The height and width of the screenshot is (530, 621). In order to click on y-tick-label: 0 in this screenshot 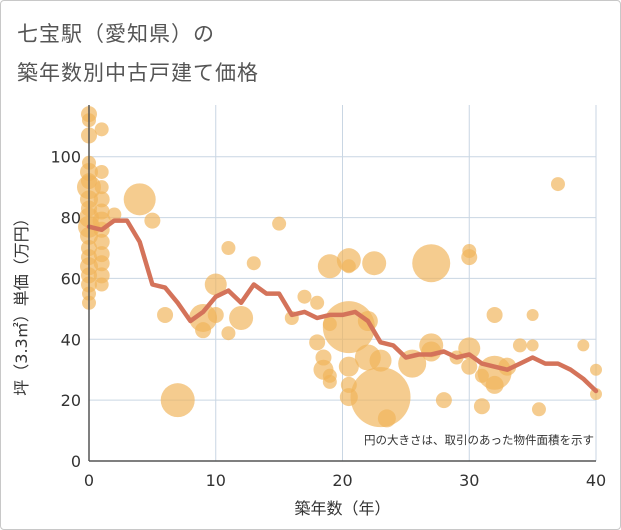, I will do `click(76, 461)`.